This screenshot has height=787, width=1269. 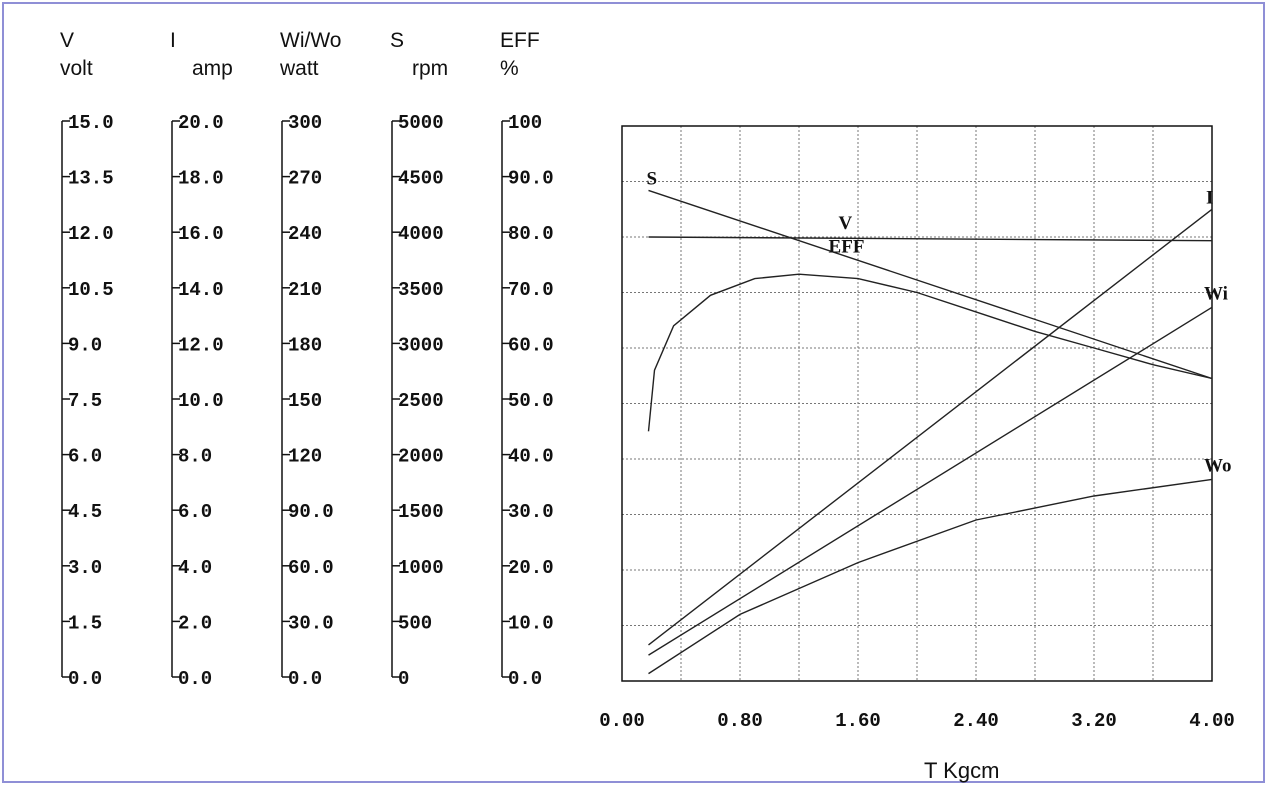 I want to click on axis-unit-v: volt, so click(x=76, y=68).